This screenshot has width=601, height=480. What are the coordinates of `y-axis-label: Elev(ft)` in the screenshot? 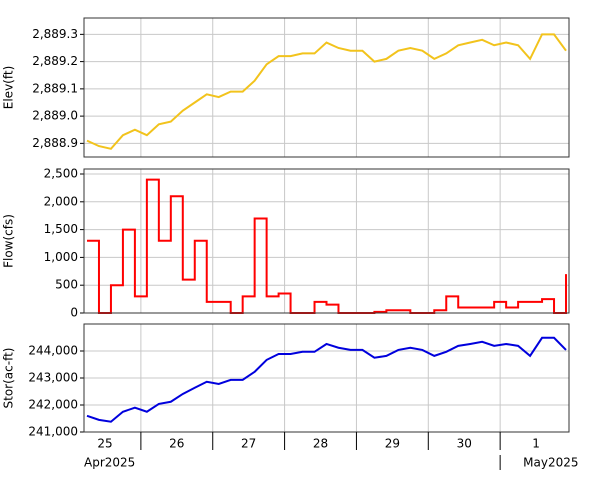 It's located at (9, 87).